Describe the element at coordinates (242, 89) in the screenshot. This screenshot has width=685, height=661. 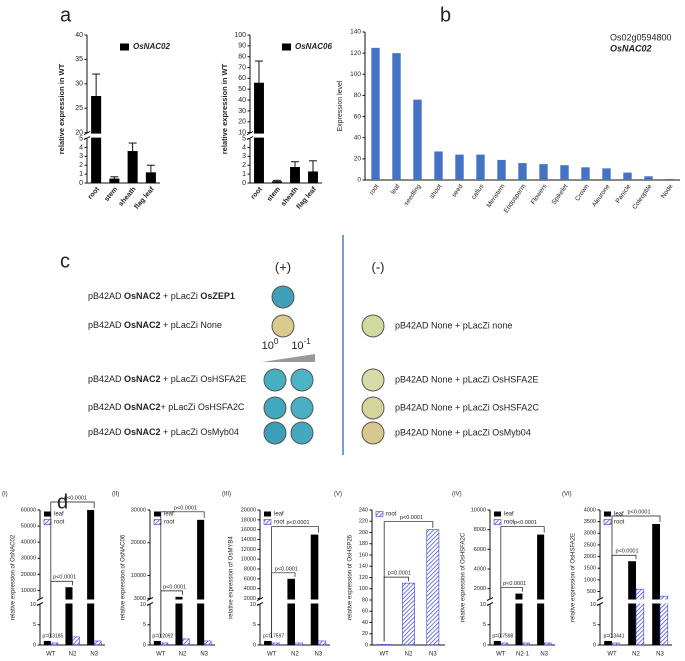
I see `y-tick-label: 50` at that location.